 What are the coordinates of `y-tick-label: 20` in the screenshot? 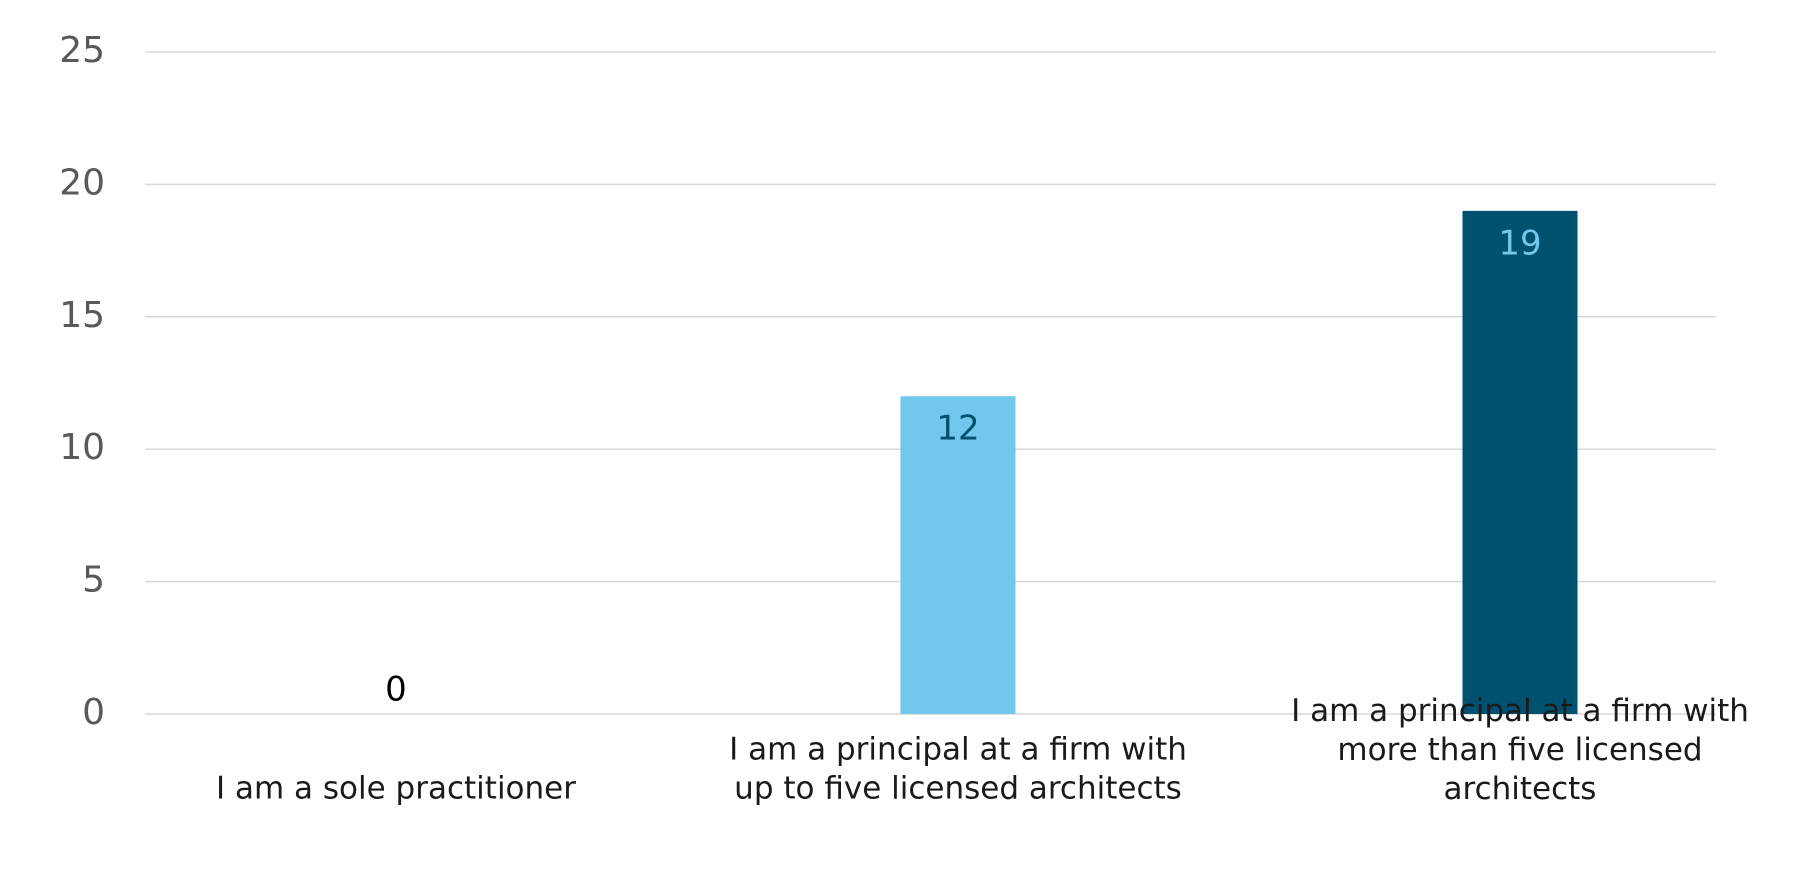 It's located at (82, 182).